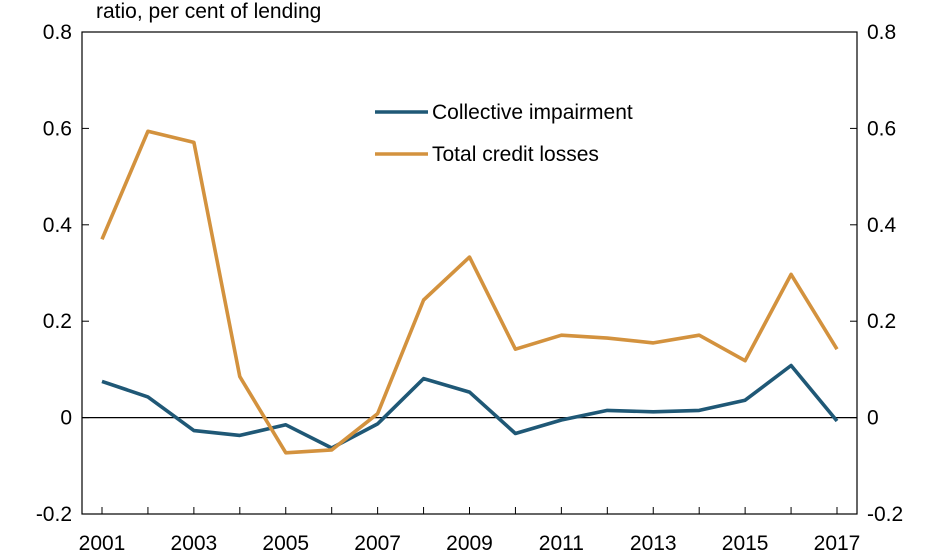  What do you see at coordinates (532, 112) in the screenshot?
I see `legend-label-collective-impairment: Collective impairment` at bounding box center [532, 112].